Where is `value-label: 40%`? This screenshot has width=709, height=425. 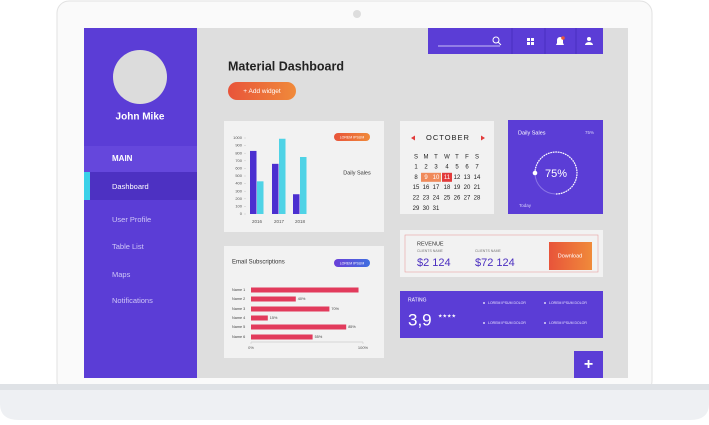
value-label: 40% is located at coordinates (302, 299).